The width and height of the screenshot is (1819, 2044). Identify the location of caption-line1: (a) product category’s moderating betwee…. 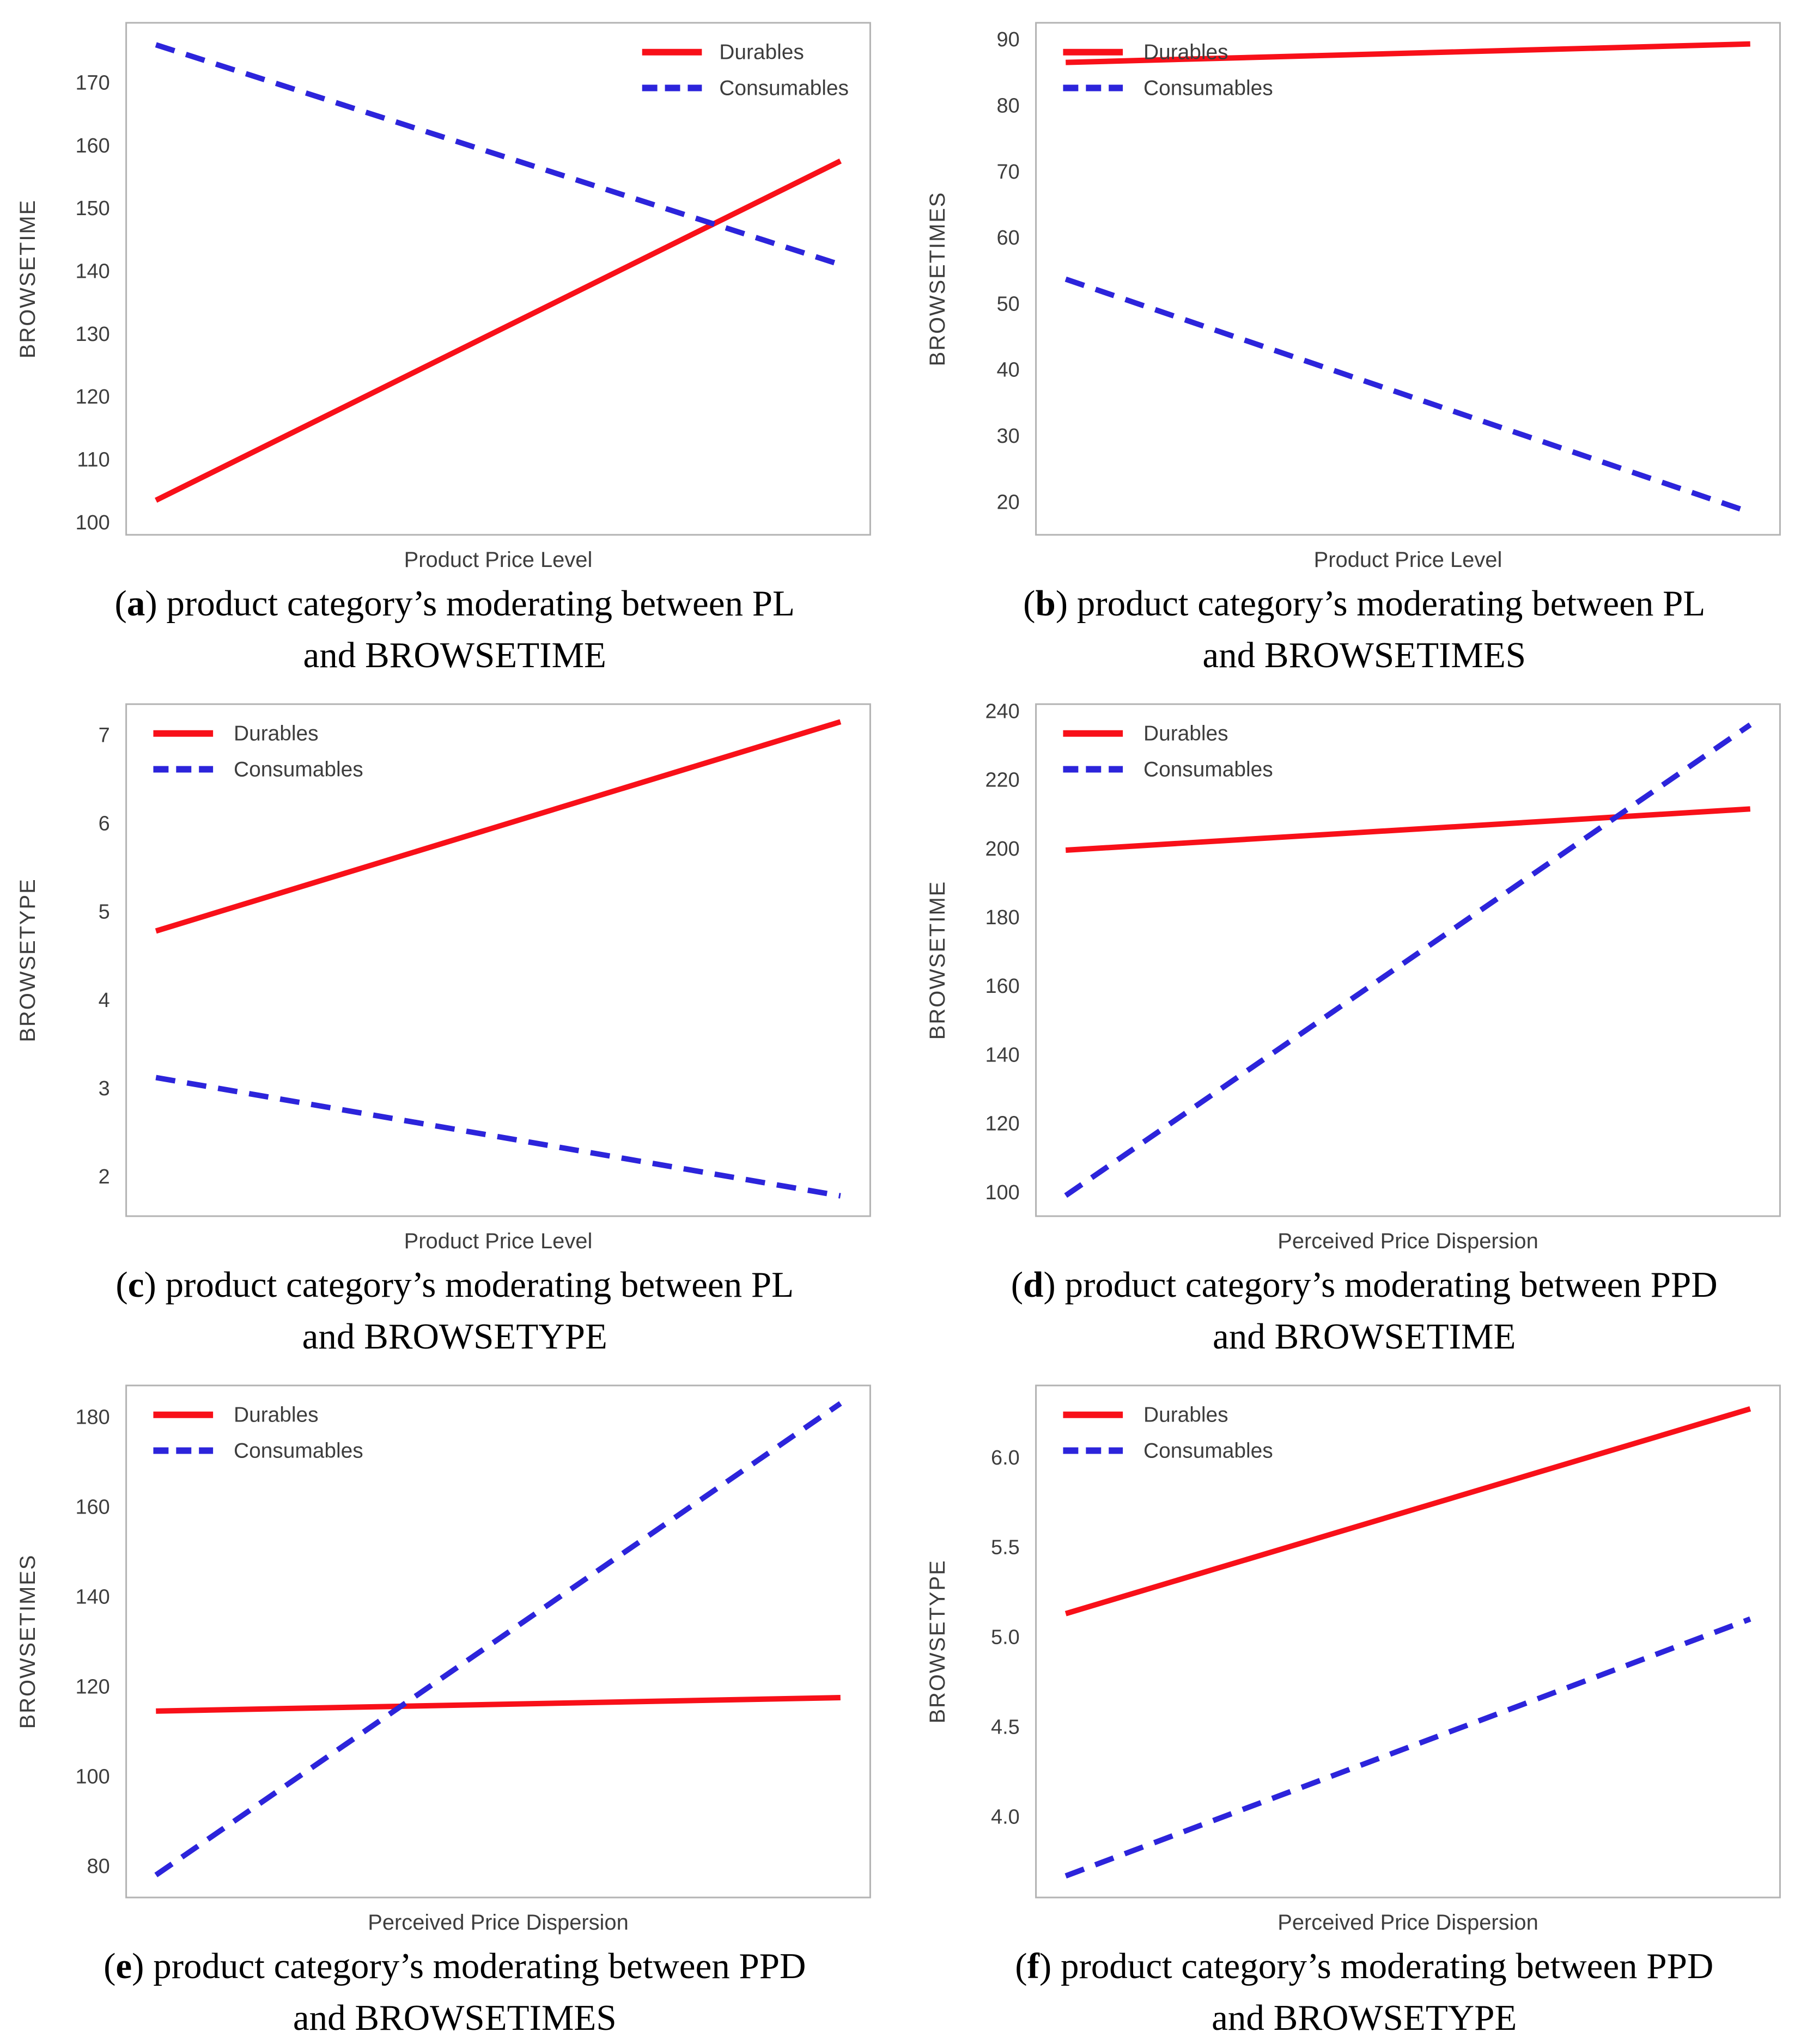
(454, 604).